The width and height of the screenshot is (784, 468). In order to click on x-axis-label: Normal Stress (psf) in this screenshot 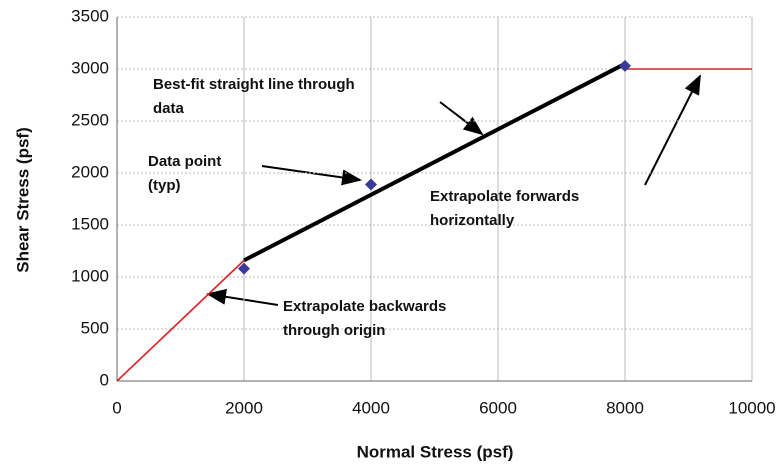, I will do `click(435, 451)`.